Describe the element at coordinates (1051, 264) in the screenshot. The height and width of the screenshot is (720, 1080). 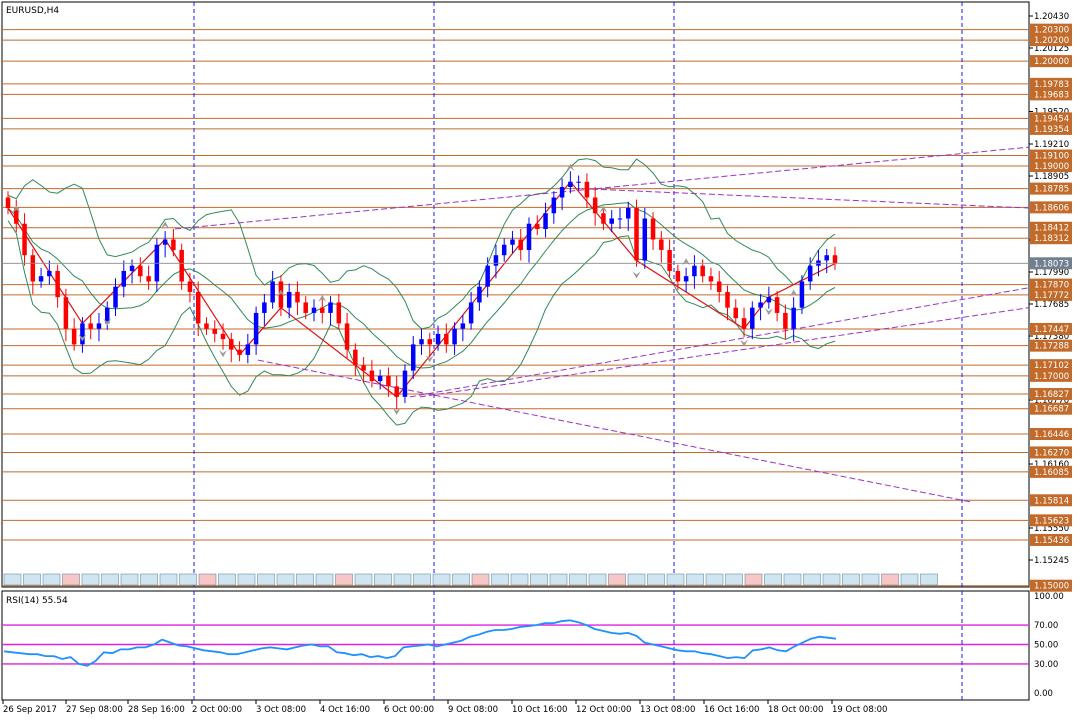
I see `current-price-text: 1.18073` at that location.